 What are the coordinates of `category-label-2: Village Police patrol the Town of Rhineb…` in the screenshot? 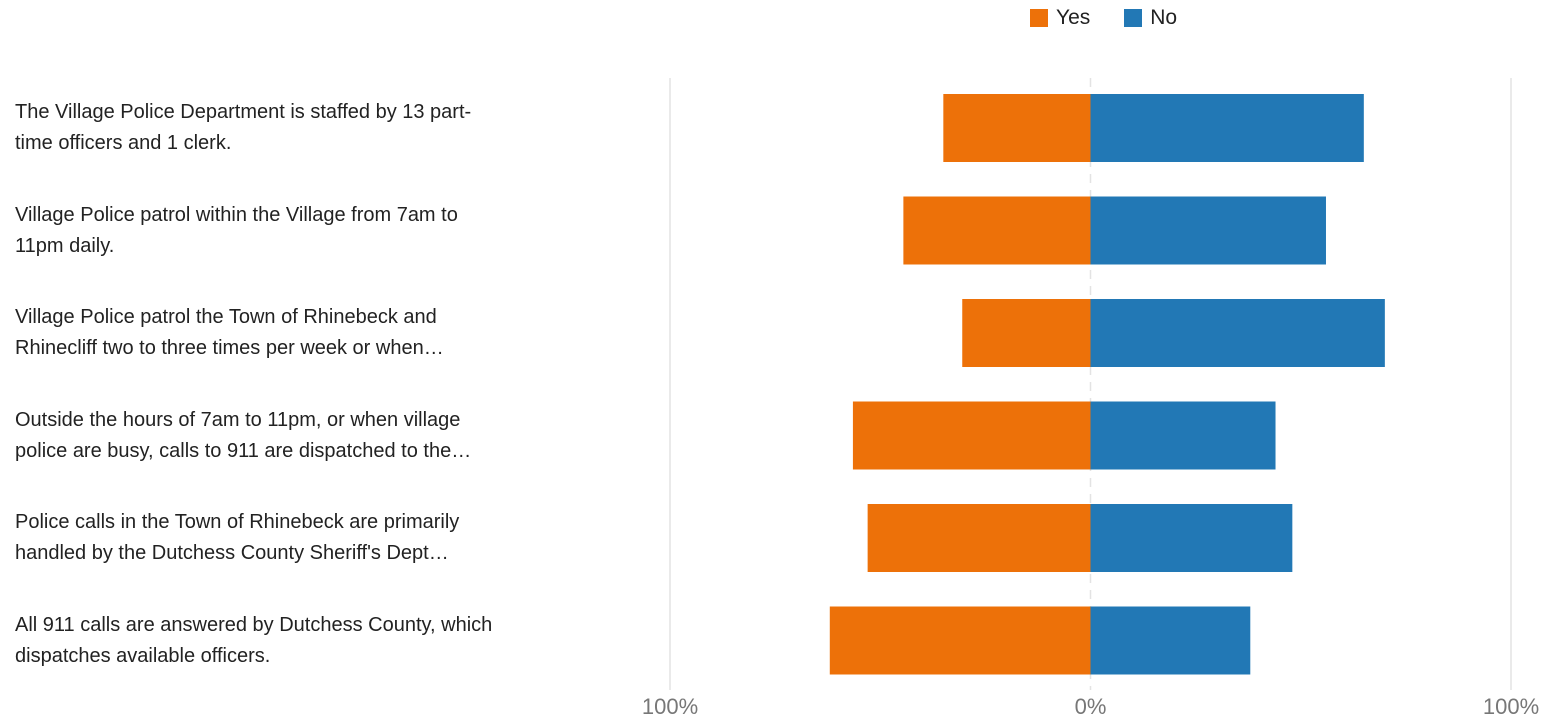 It's located at (320, 333).